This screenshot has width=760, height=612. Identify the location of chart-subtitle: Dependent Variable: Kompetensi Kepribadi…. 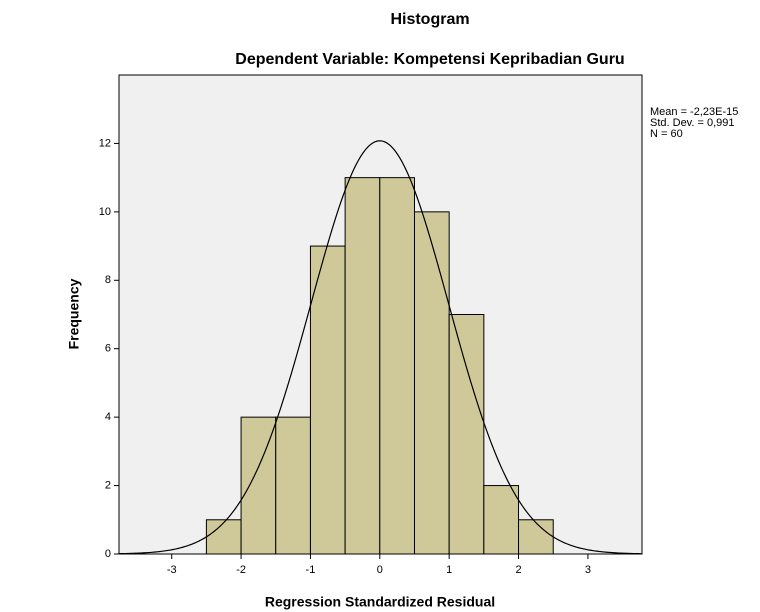
(429, 59).